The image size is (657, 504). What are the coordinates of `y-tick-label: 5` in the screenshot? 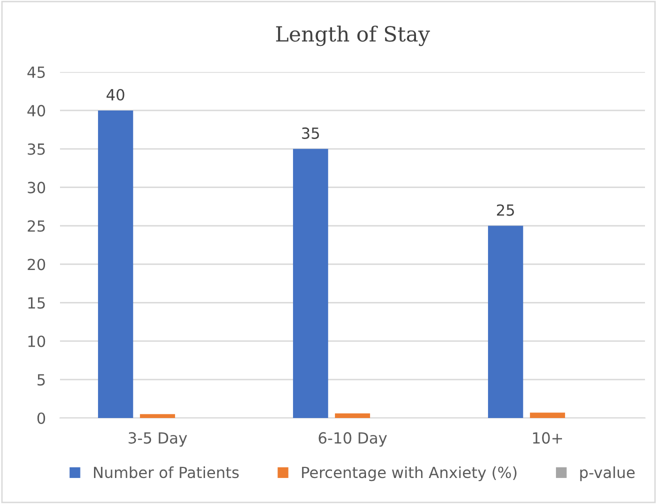 It's located at (41, 380).